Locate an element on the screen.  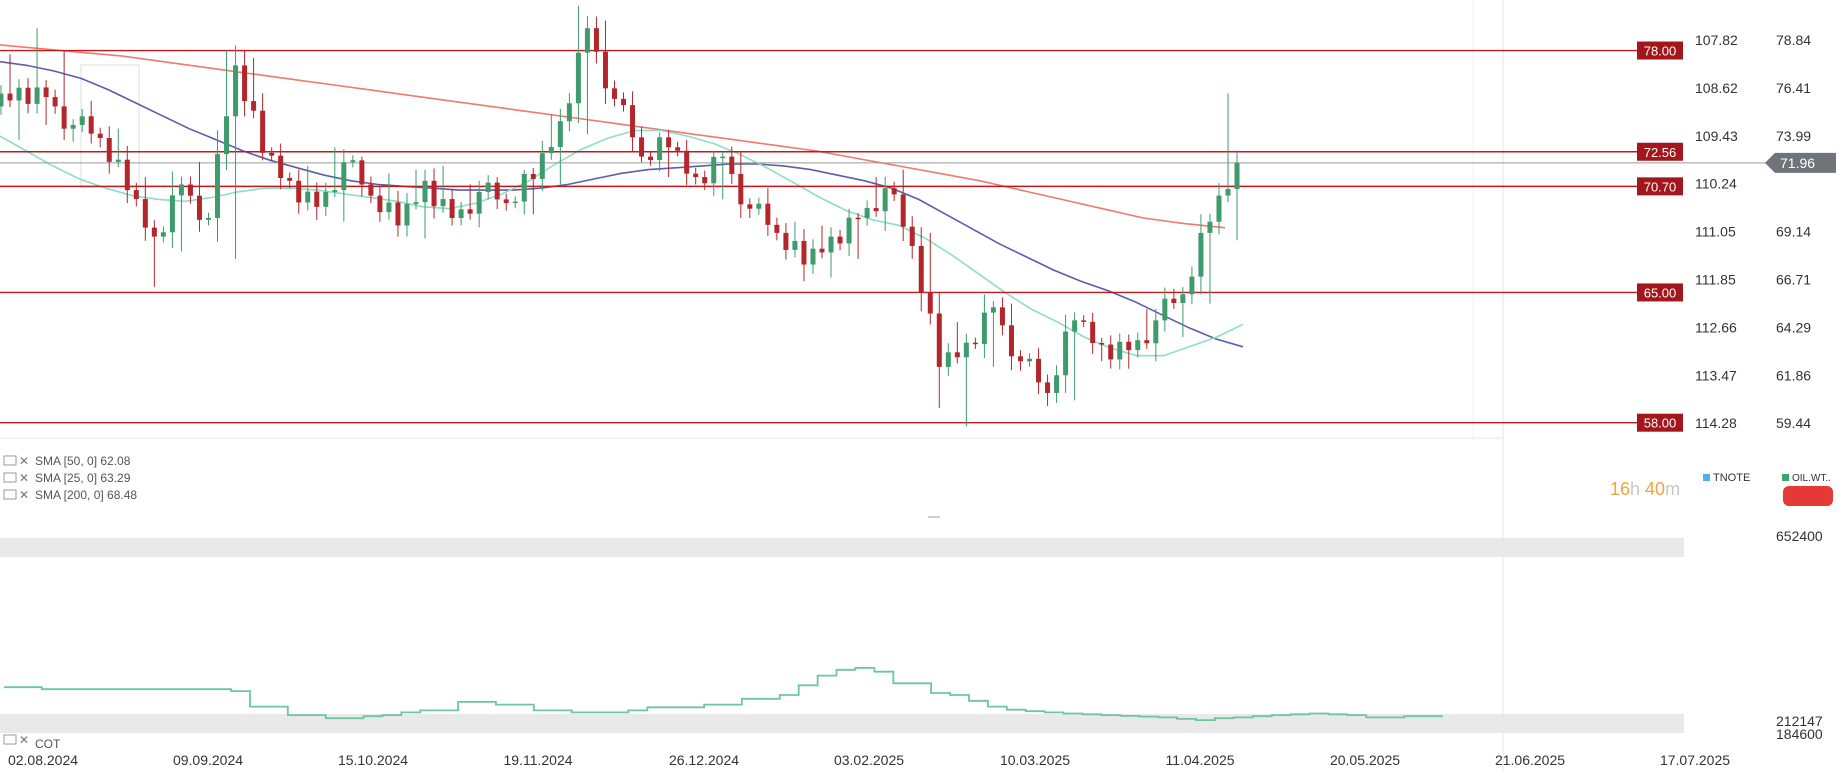
close-icon: ✕ is located at coordinates (24, 740).